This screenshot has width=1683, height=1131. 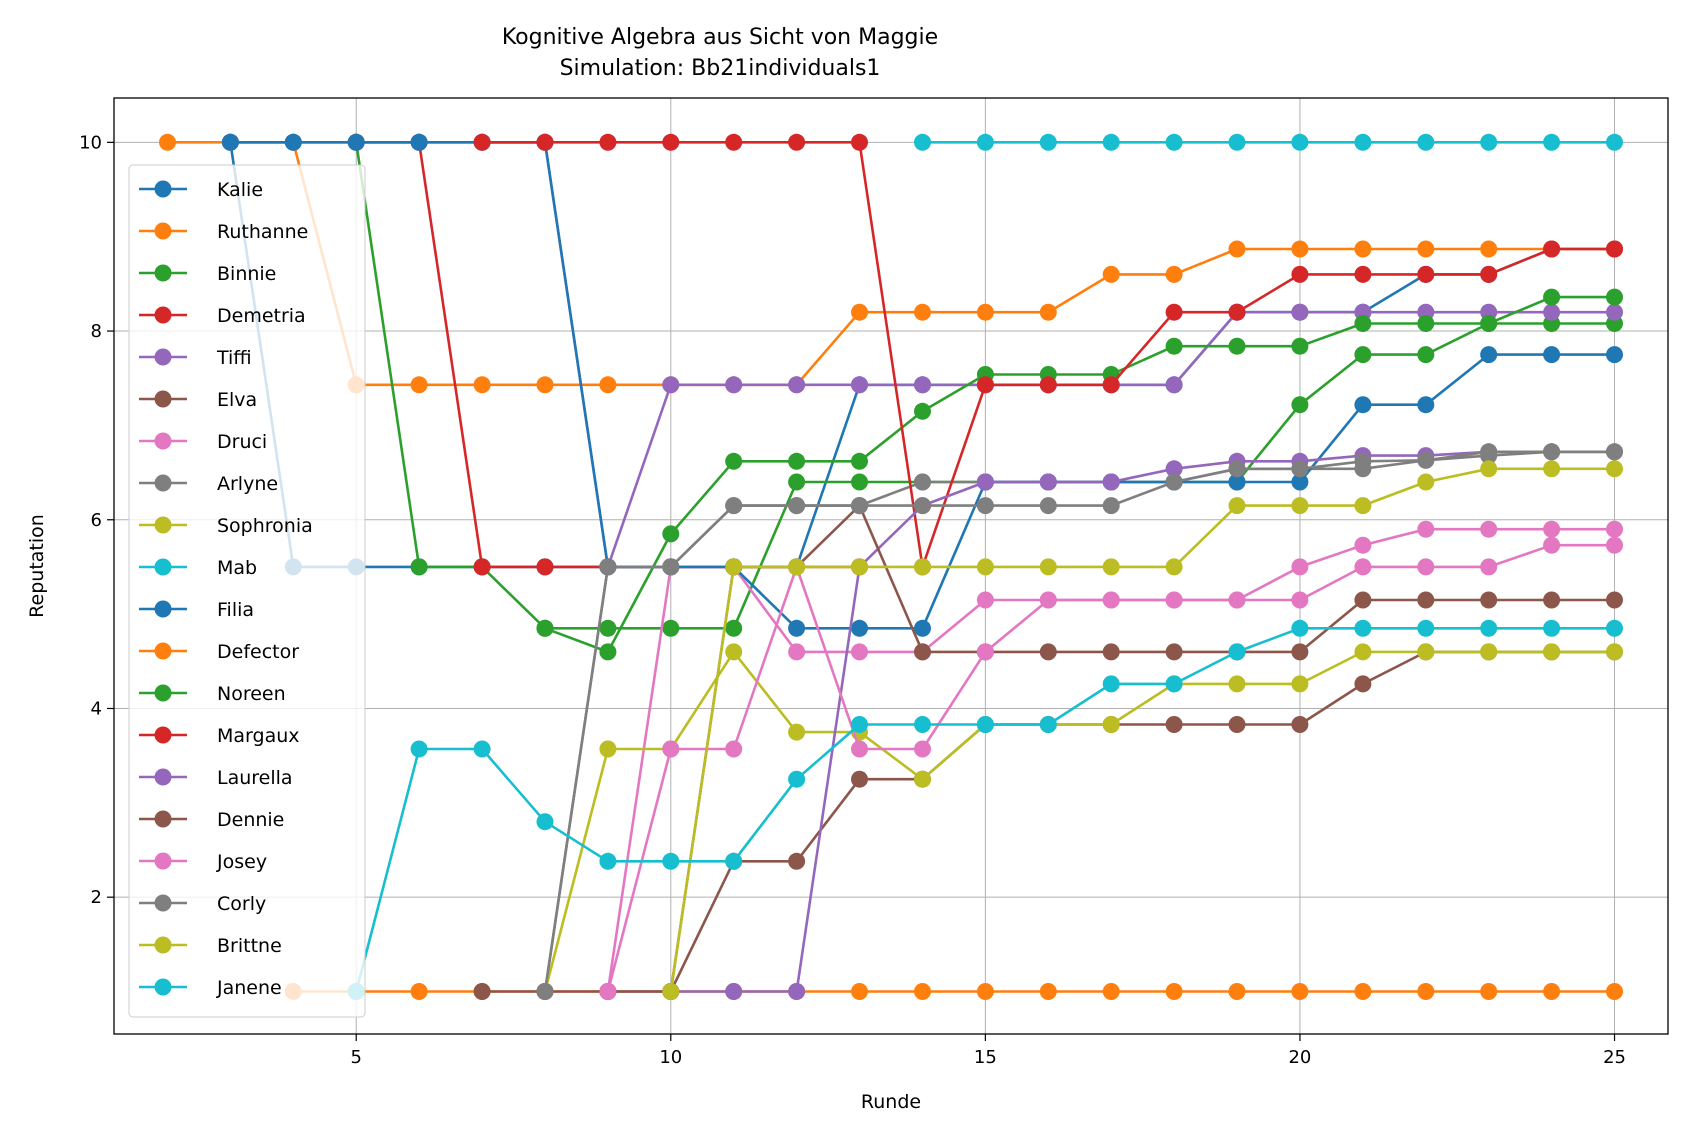 I want to click on legend-item: Mab, so click(x=198, y=568).